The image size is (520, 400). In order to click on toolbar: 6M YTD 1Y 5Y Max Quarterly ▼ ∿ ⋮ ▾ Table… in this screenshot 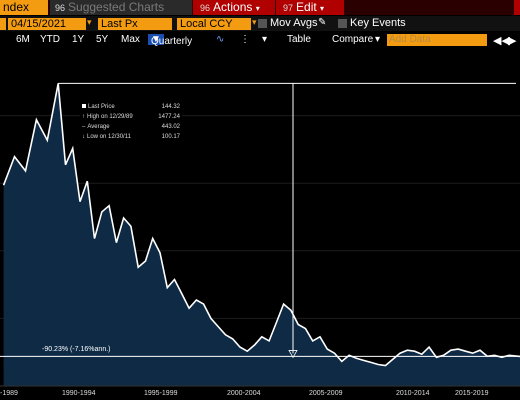, I will do `click(260, 39)`.